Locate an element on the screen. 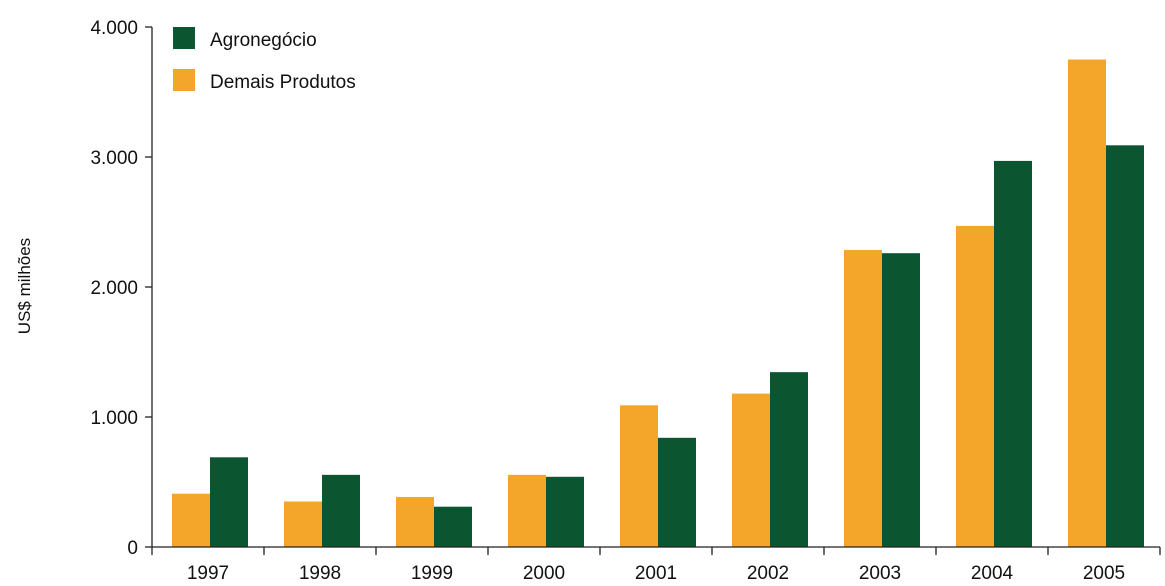 The image size is (1165, 586). x-tick-label: 2000 is located at coordinates (544, 573).